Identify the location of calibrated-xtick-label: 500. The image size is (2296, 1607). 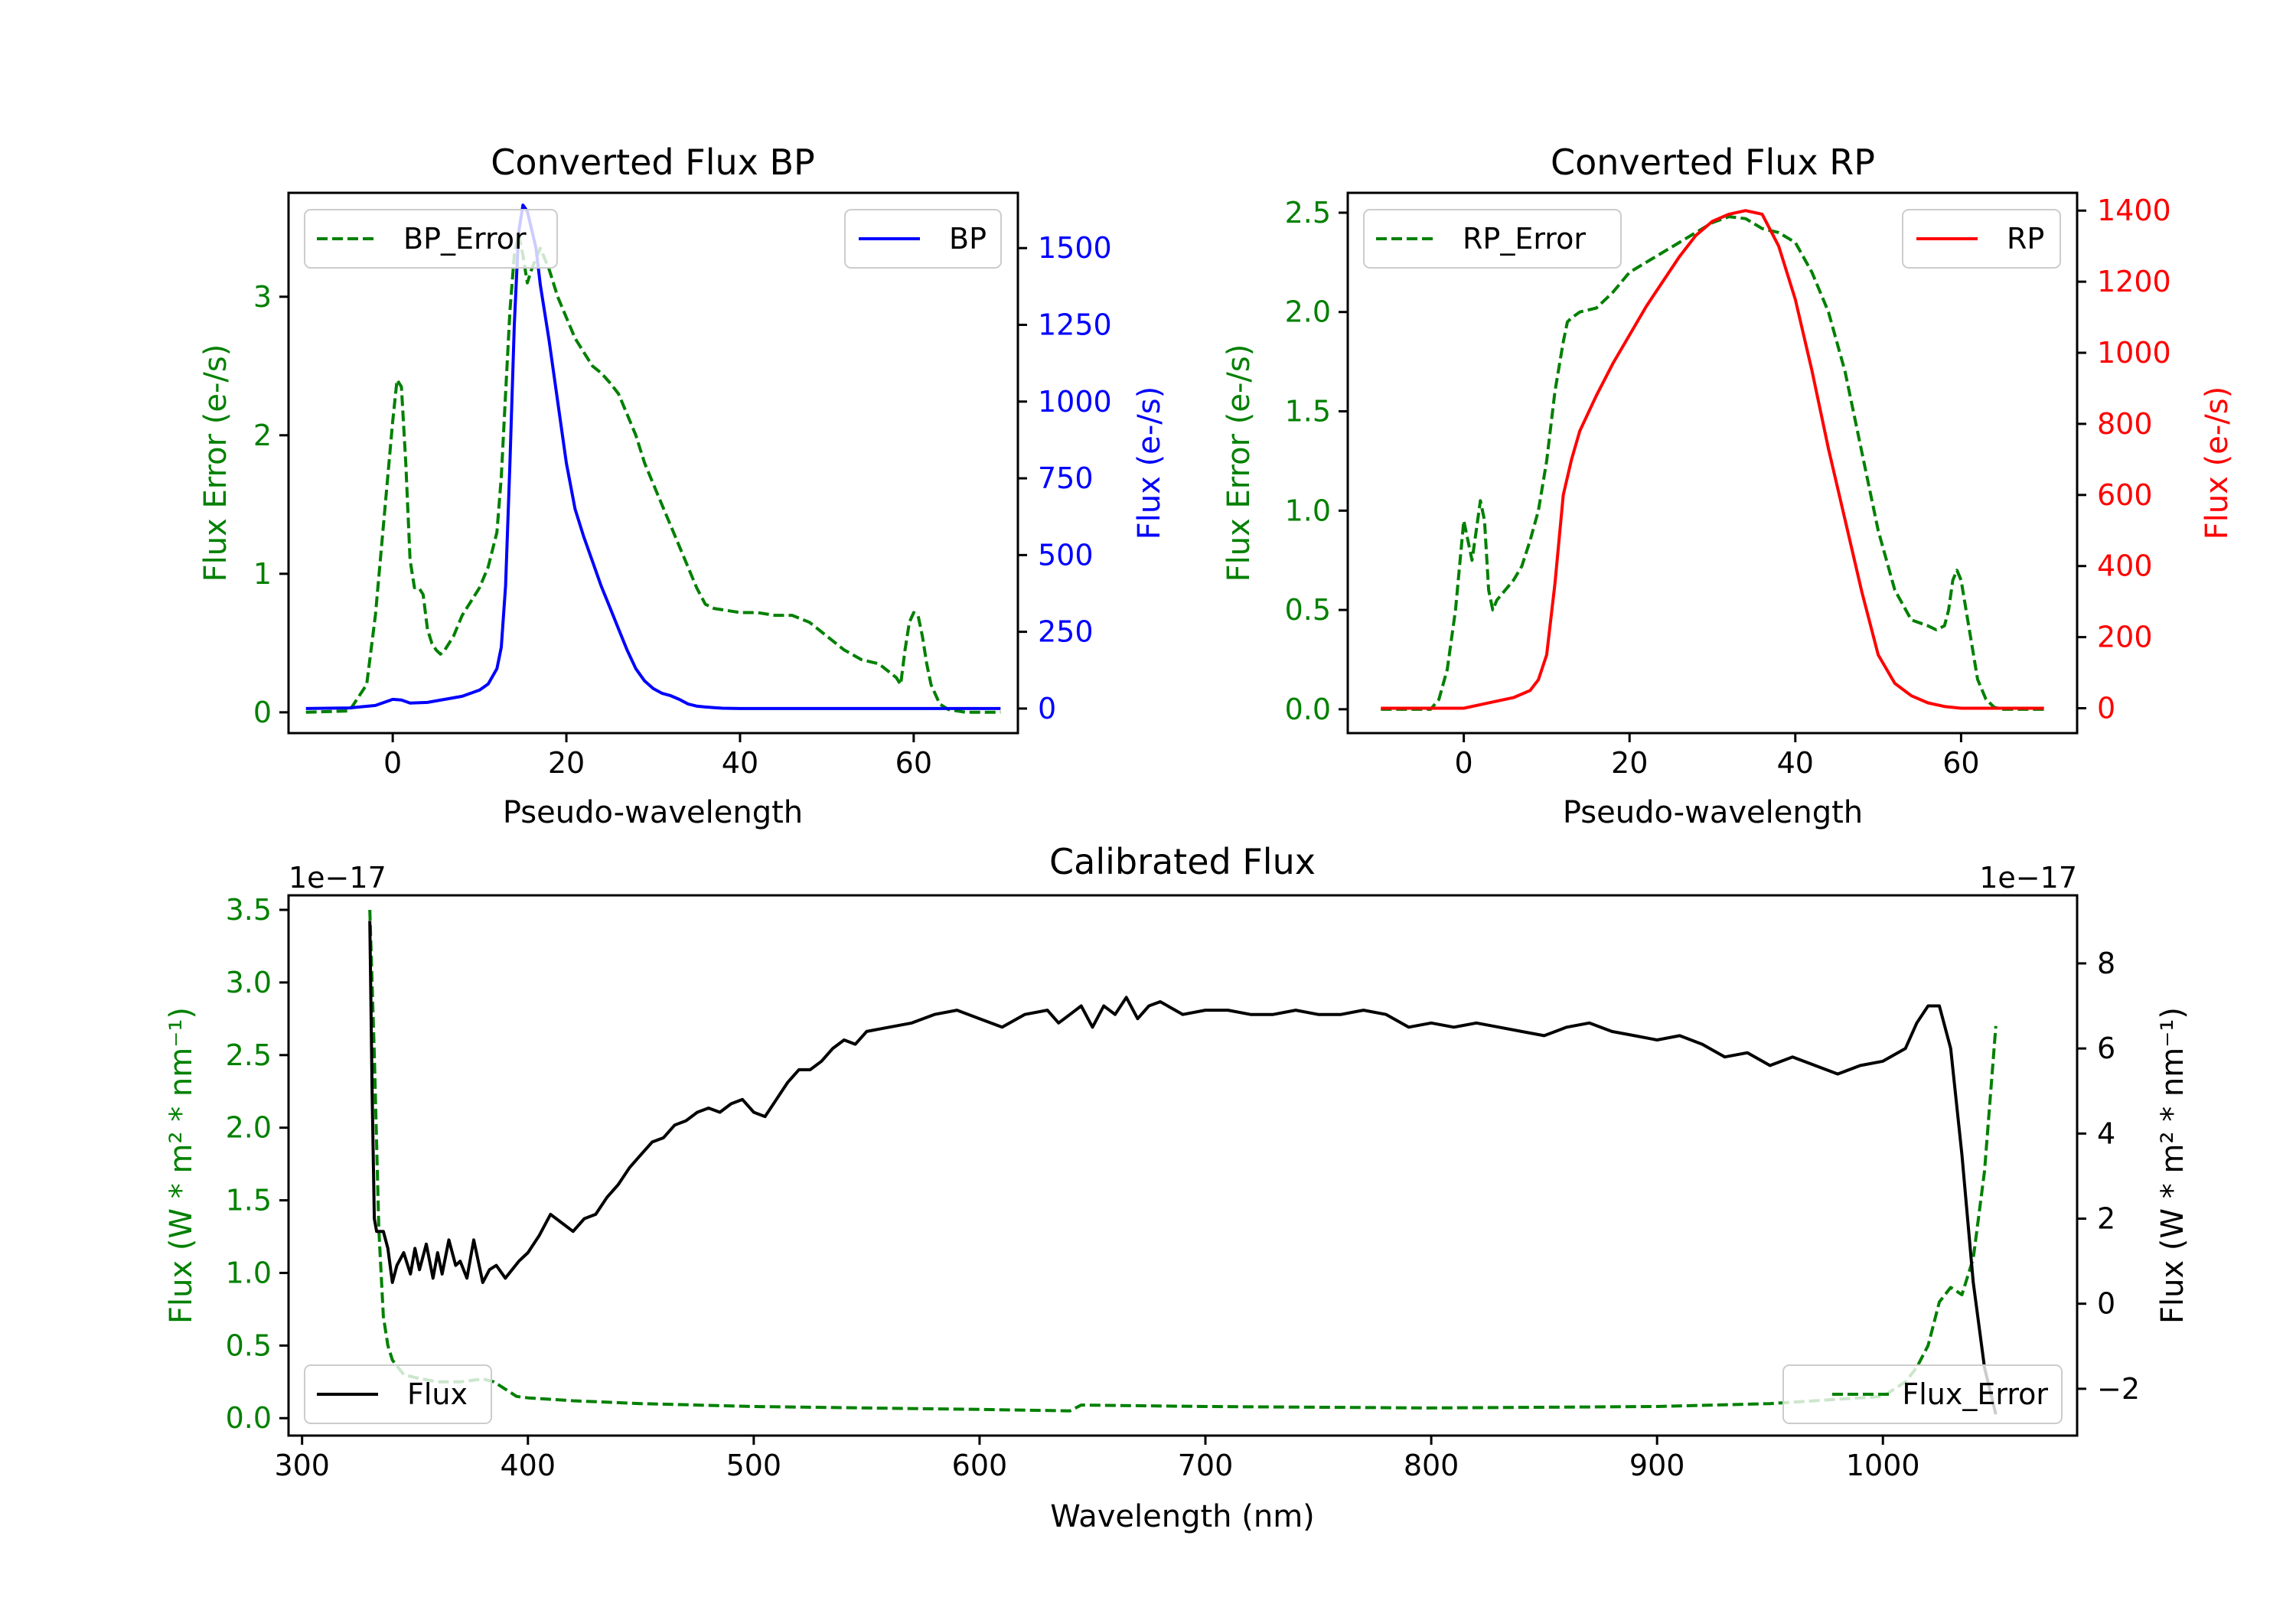
(754, 1465).